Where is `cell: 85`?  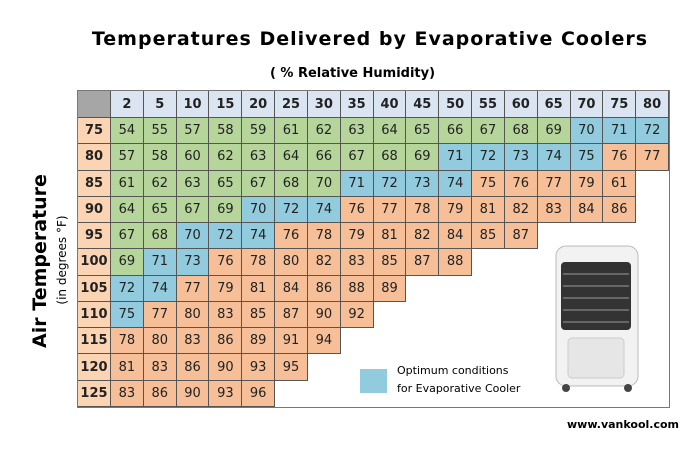 cell: 85 is located at coordinates (259, 315).